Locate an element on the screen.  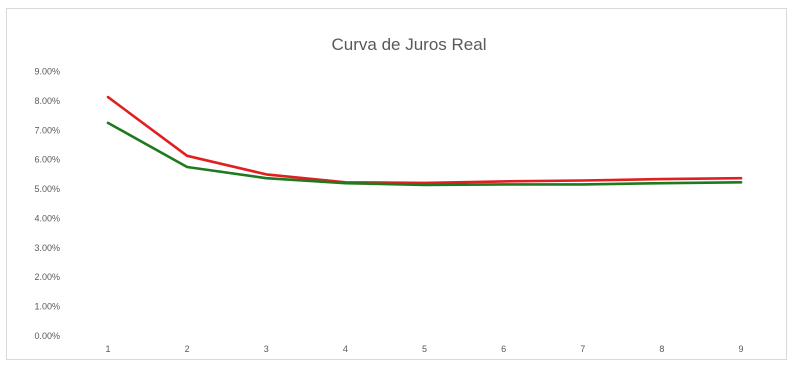
x-tick-label: 3 is located at coordinates (266, 349).